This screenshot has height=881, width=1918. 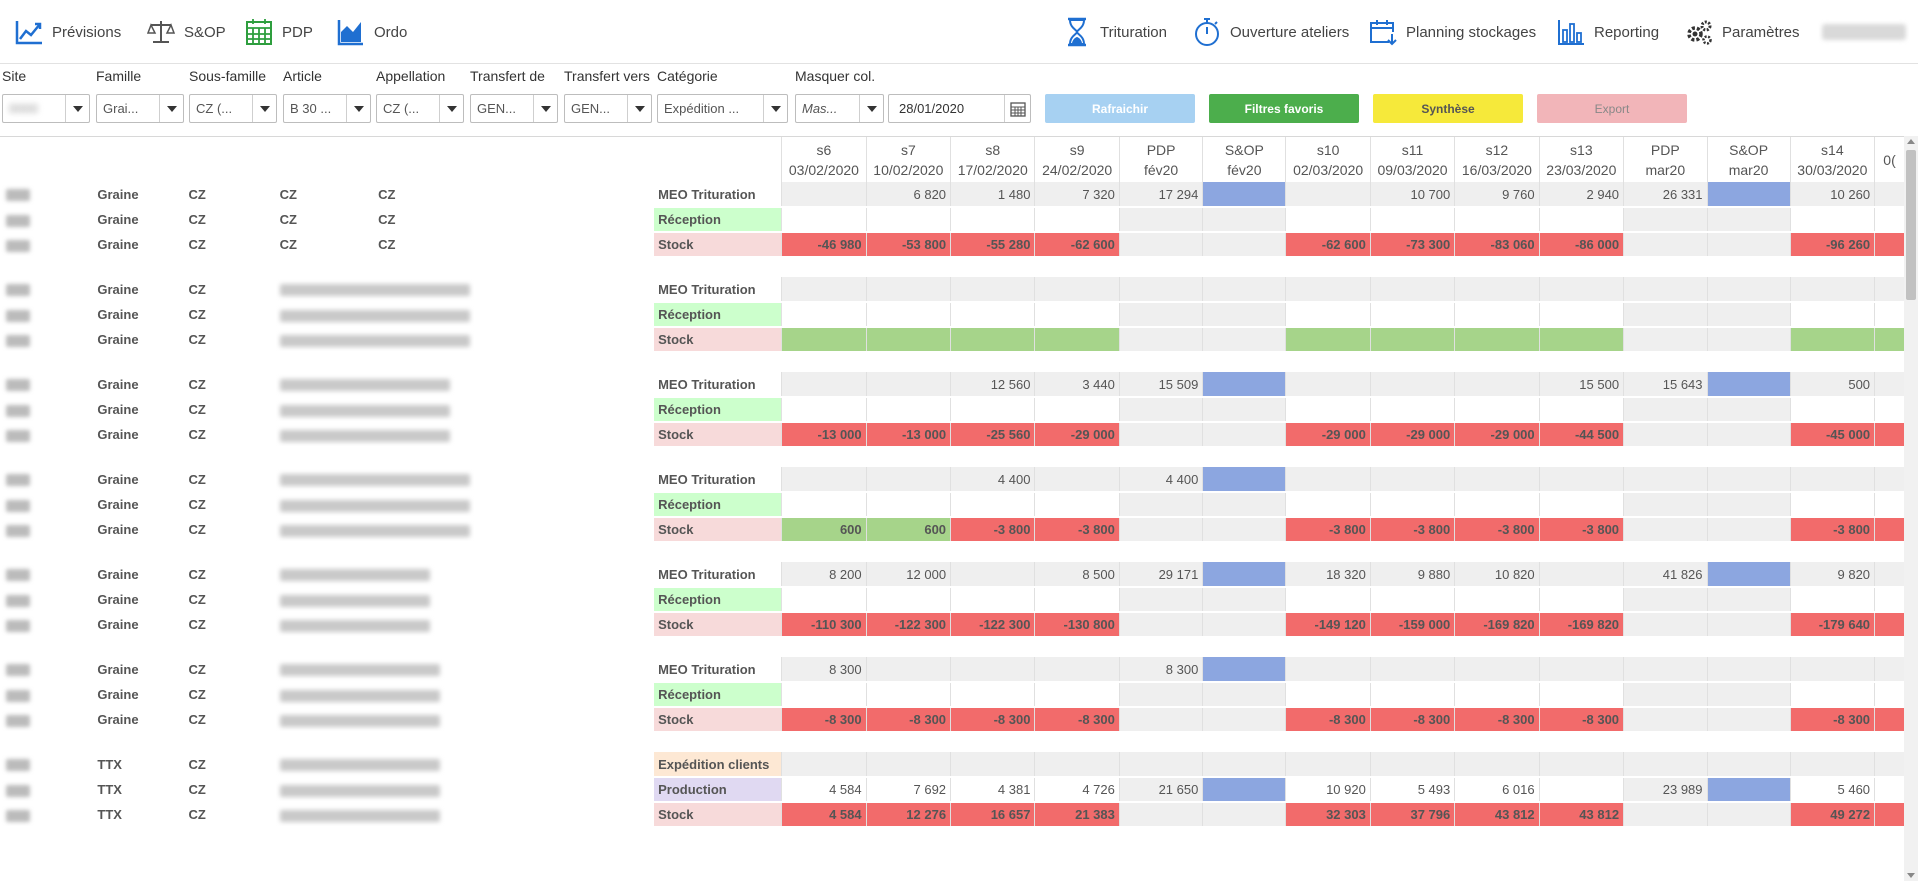 What do you see at coordinates (908, 245) in the screenshot?
I see `value-cell: -53 800` at bounding box center [908, 245].